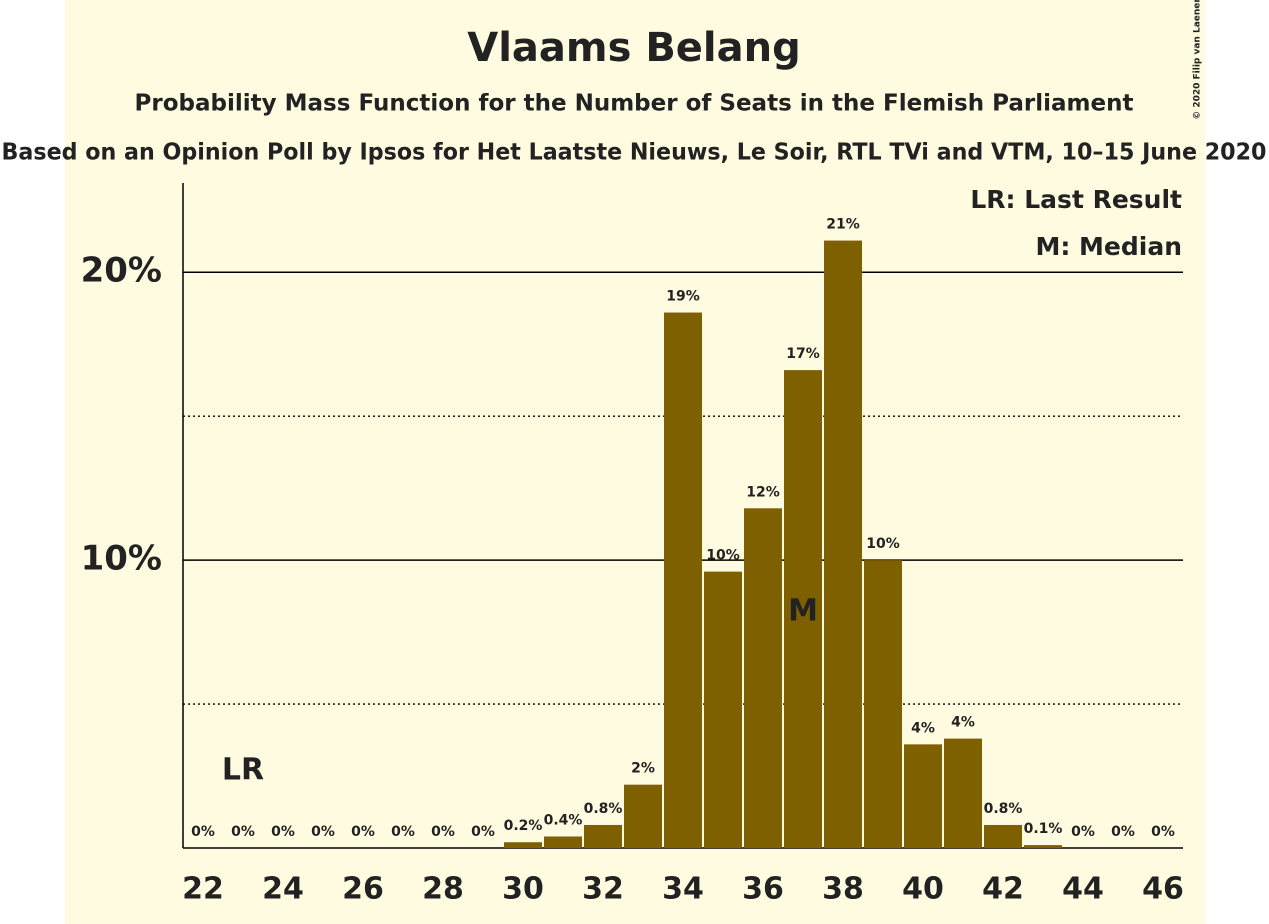 This screenshot has height=924, width=1269. What do you see at coordinates (283, 889) in the screenshot?
I see `x-tick-label: 24` at bounding box center [283, 889].